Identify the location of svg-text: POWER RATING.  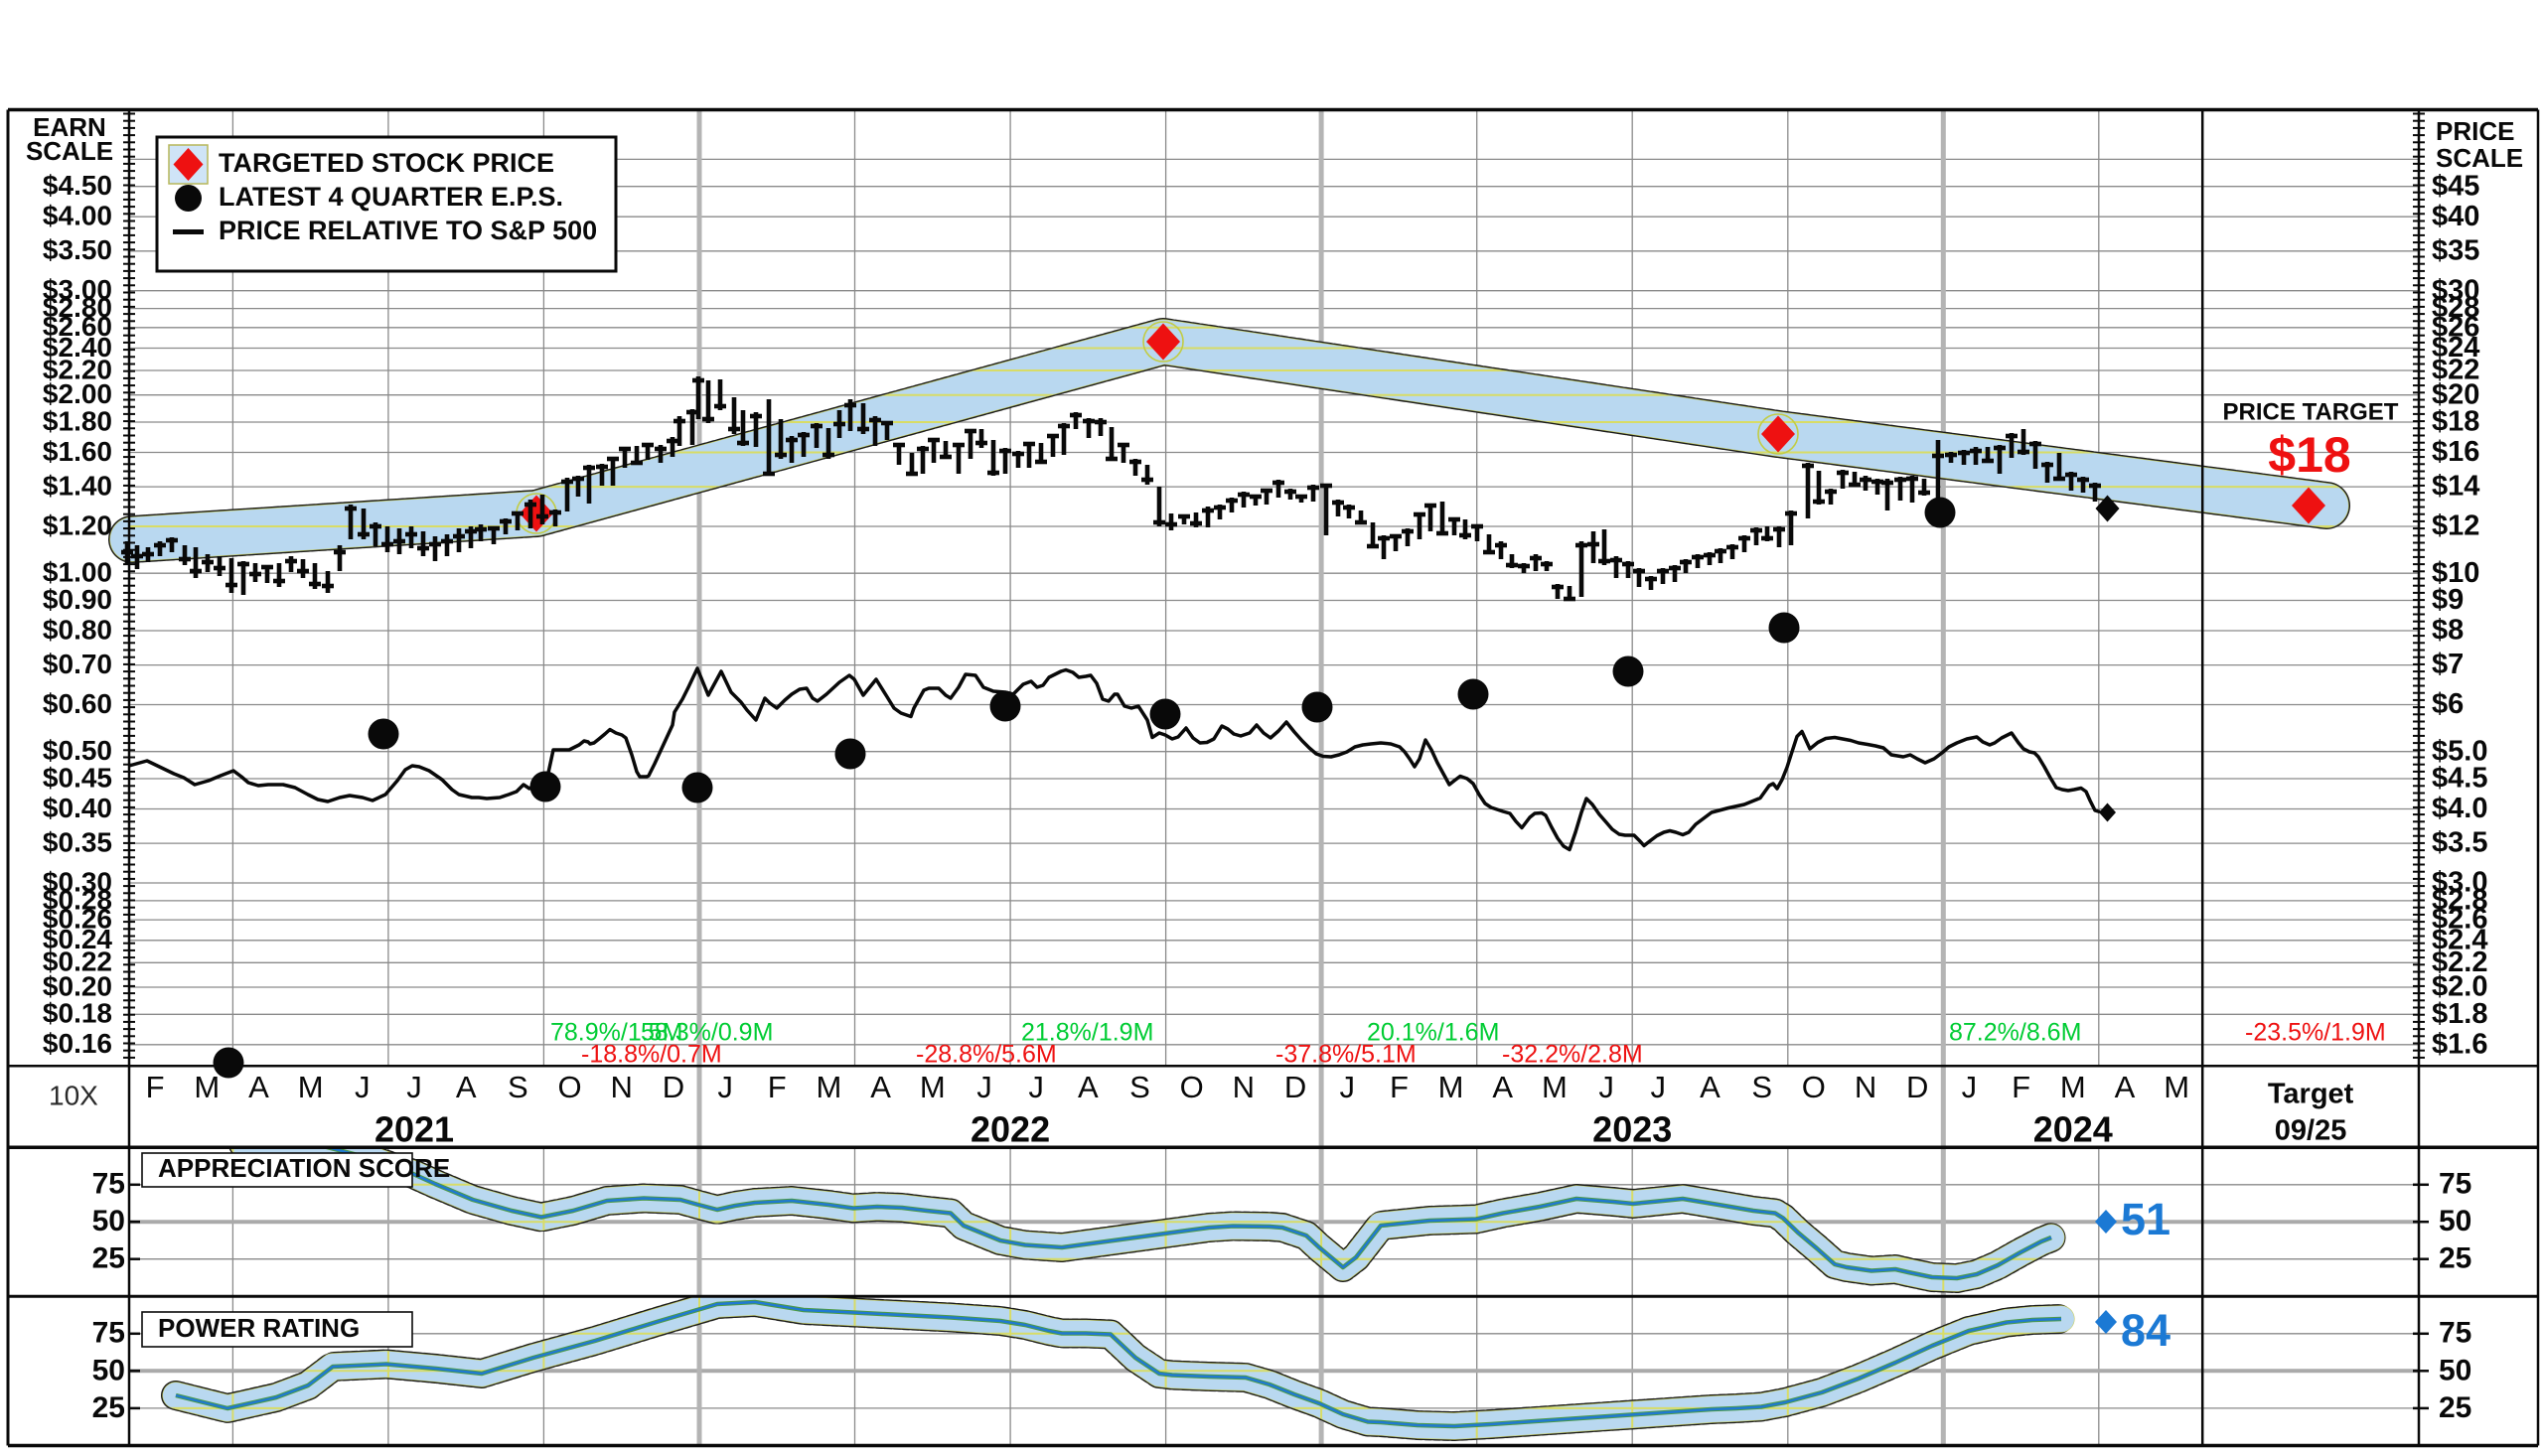
(259, 1328).